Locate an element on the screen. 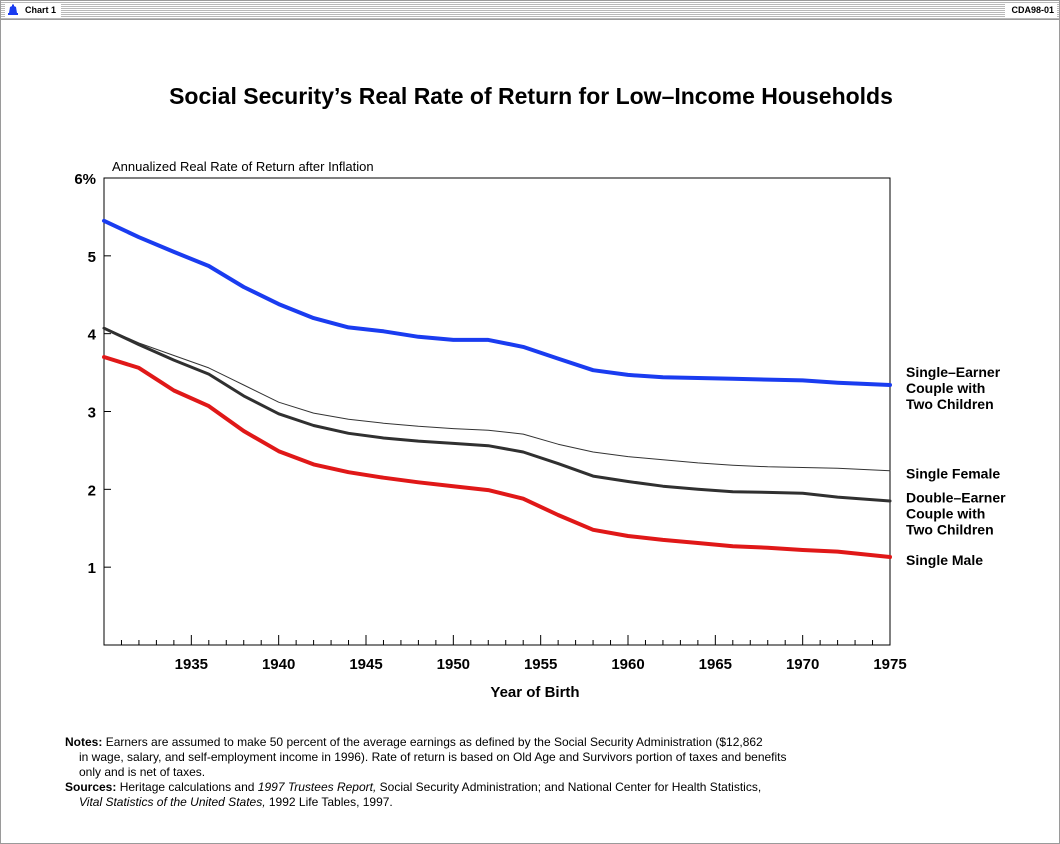  notes-text-3: only and is net of taxes. is located at coordinates (142, 772).